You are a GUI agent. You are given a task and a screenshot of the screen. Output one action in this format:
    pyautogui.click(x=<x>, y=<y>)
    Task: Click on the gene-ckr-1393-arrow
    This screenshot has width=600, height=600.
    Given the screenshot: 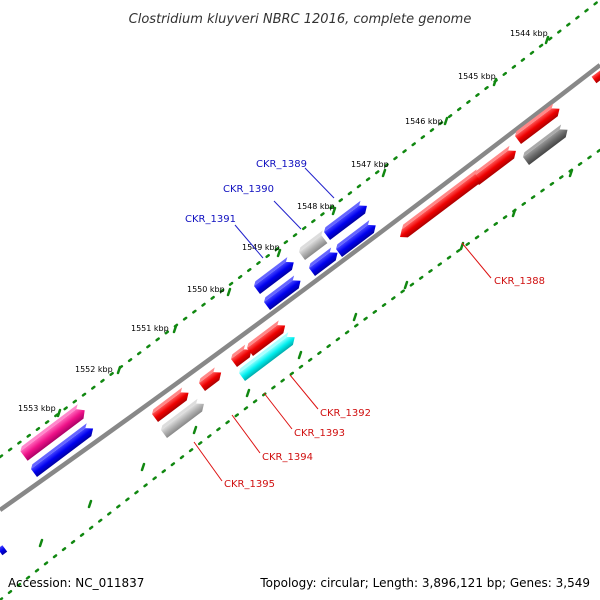 What is the action you would take?
    pyautogui.click(x=267, y=356)
    